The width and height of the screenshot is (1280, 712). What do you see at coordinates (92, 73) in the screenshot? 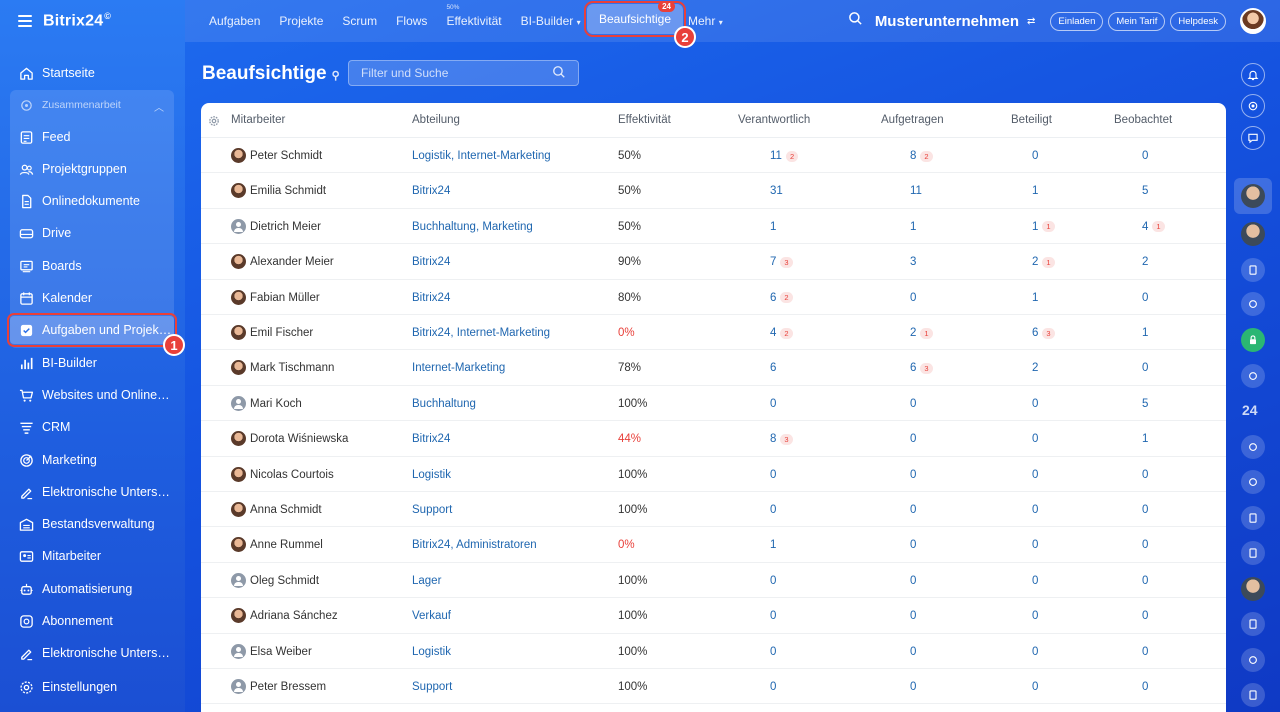
I see `sidebar-item-startseite: Startseite` at bounding box center [92, 73].